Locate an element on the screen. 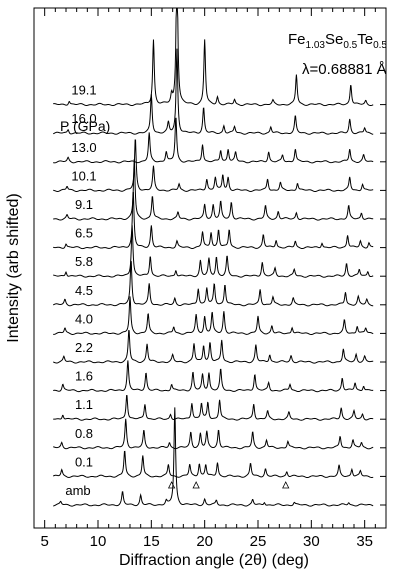 This screenshot has width=409, height=573. pressure-label: 5.8 is located at coordinates (84, 261).